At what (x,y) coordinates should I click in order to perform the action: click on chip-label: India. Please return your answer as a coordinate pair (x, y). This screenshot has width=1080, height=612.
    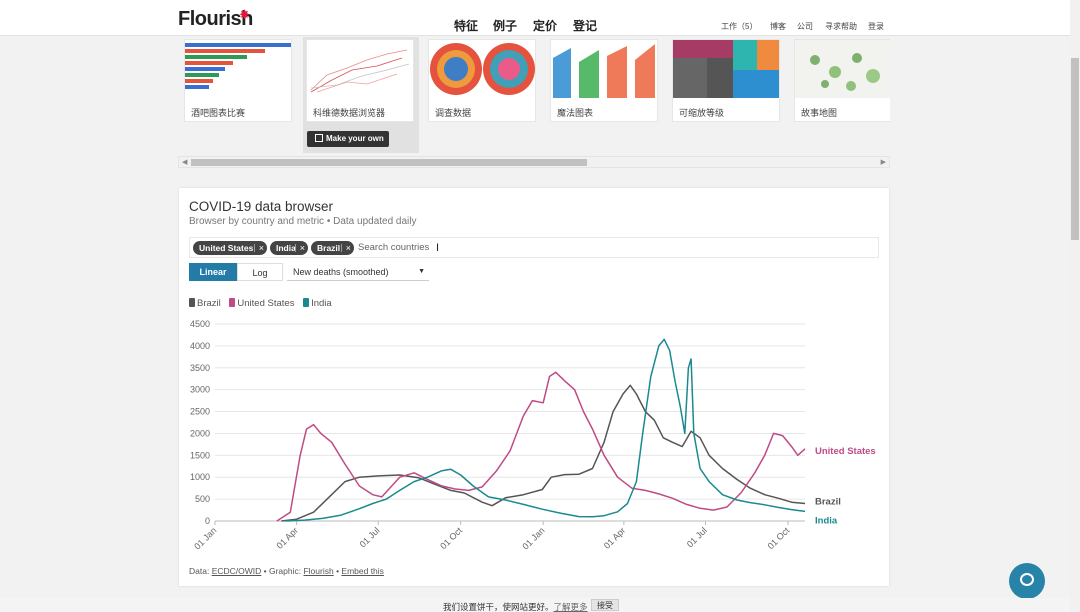
    Looking at the image, I should click on (286, 248).